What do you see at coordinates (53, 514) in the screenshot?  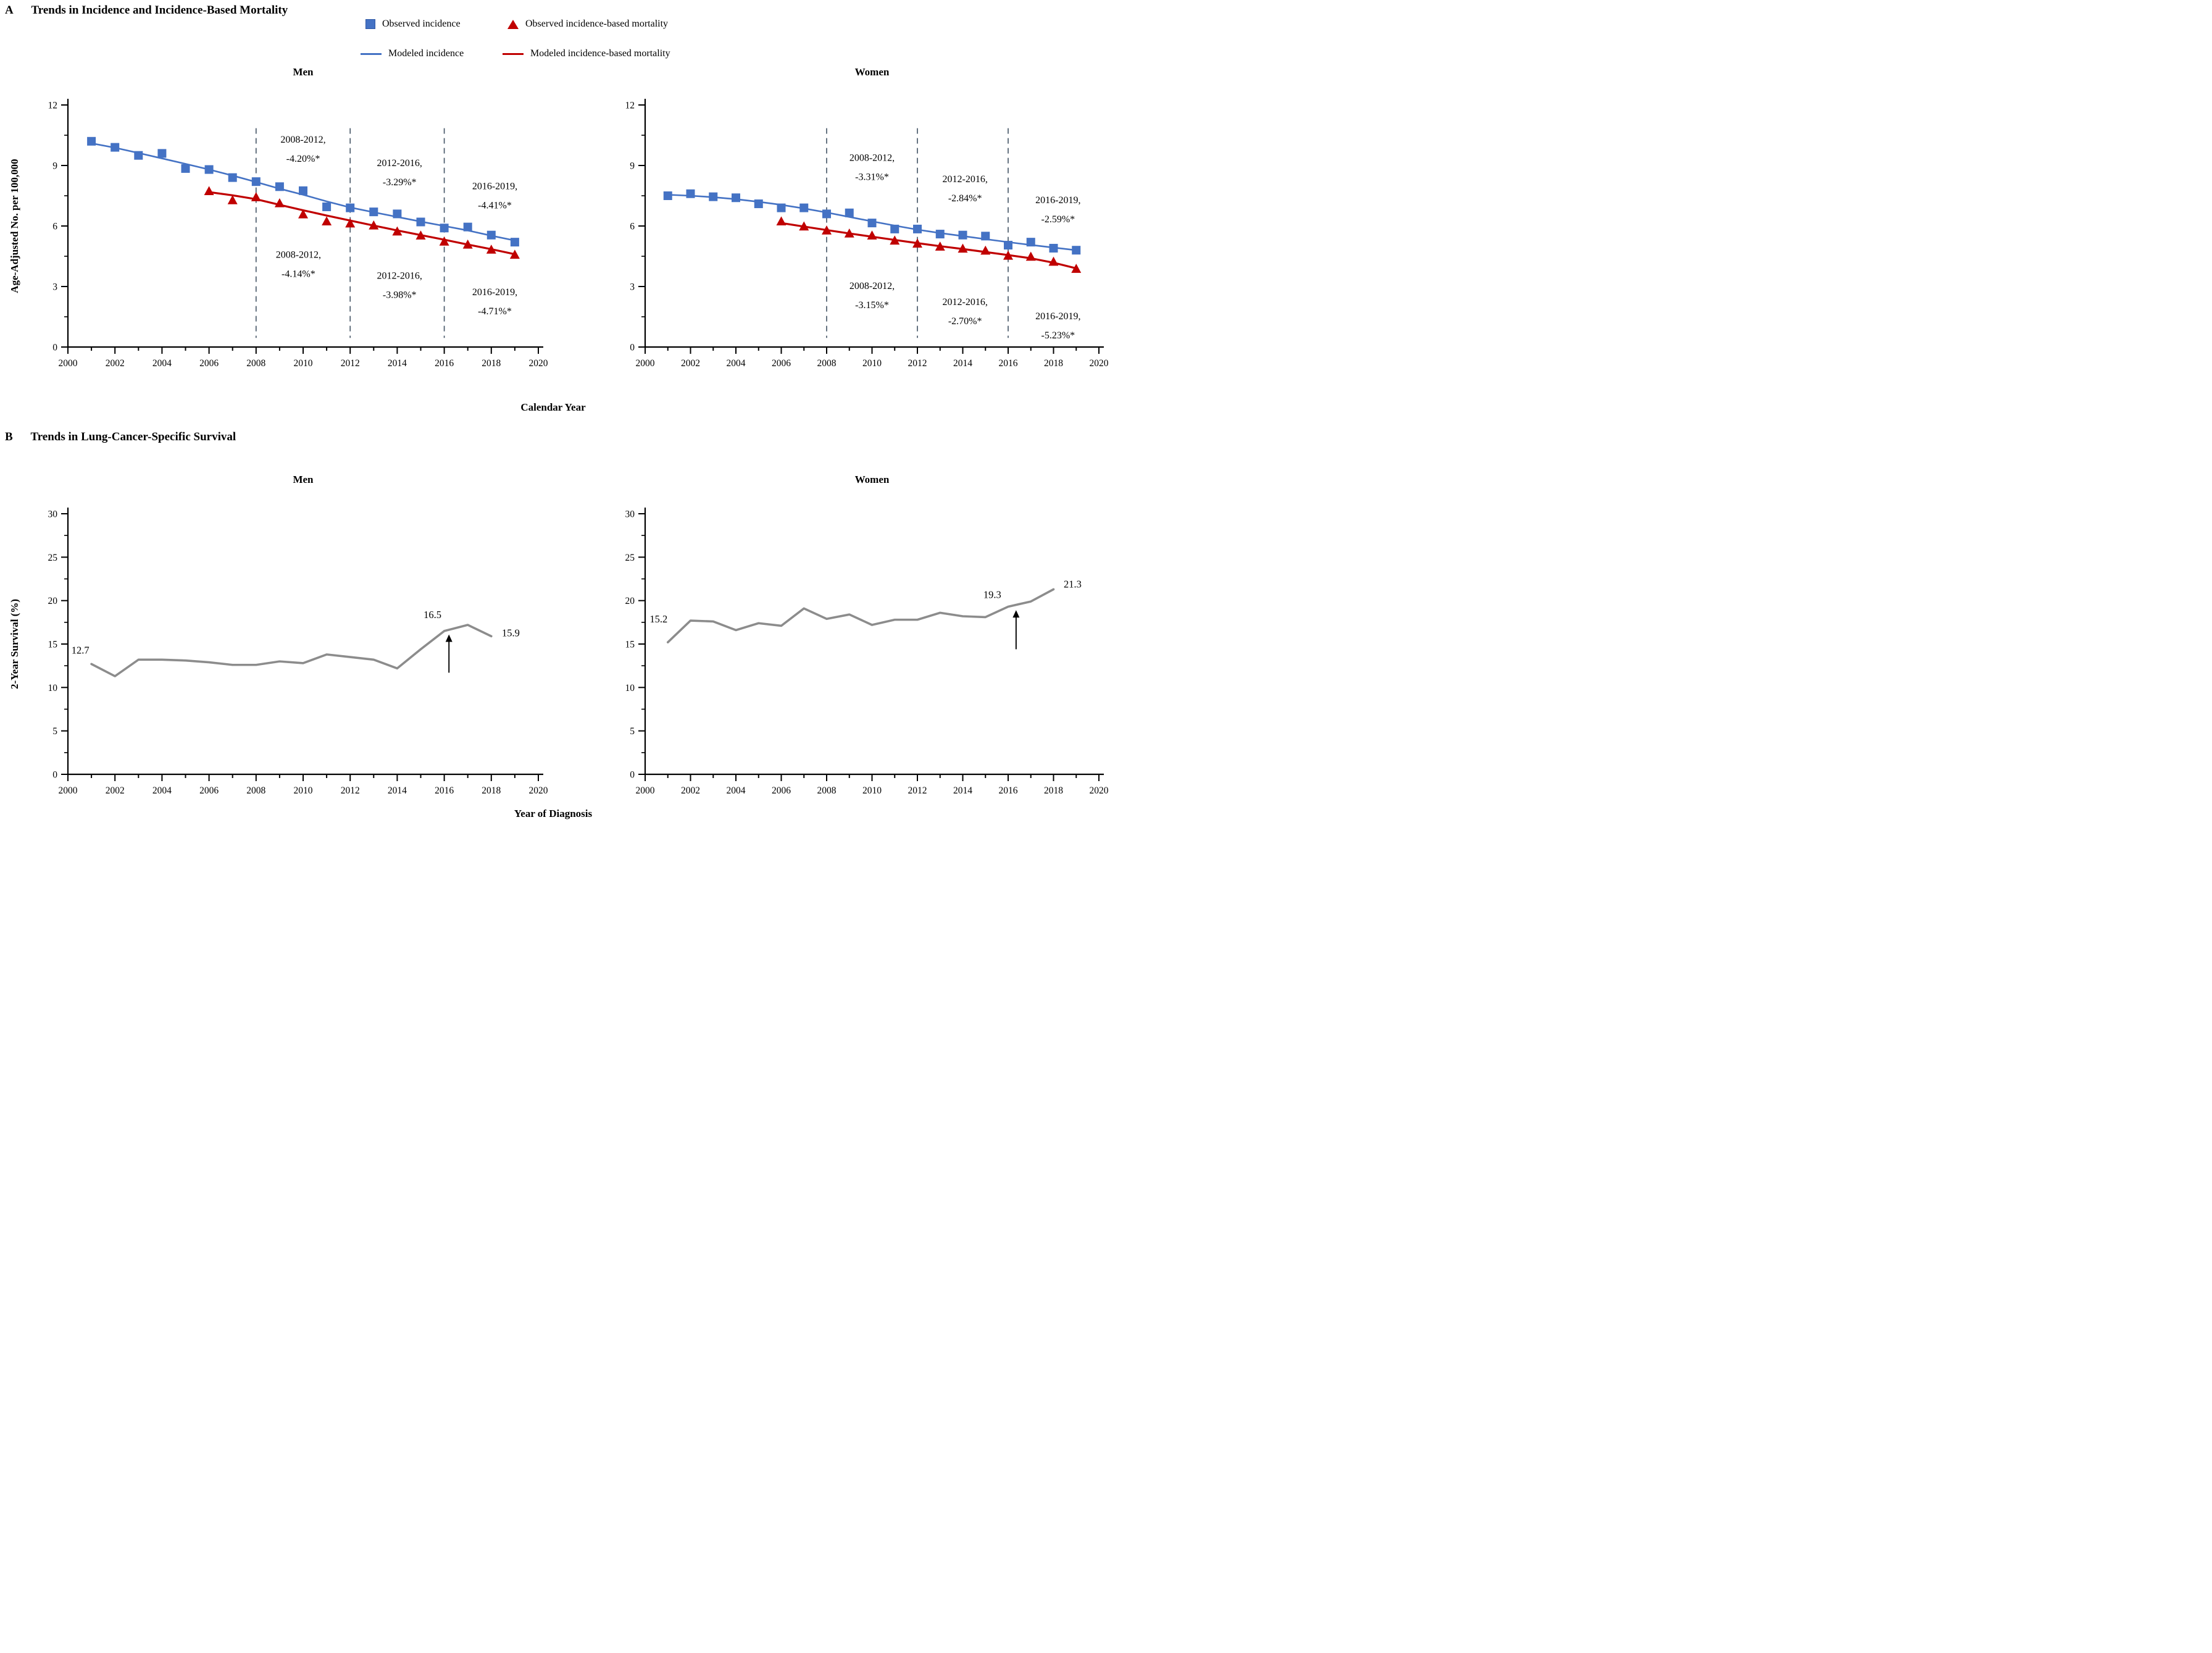 I see `y-tick-label: 30` at bounding box center [53, 514].